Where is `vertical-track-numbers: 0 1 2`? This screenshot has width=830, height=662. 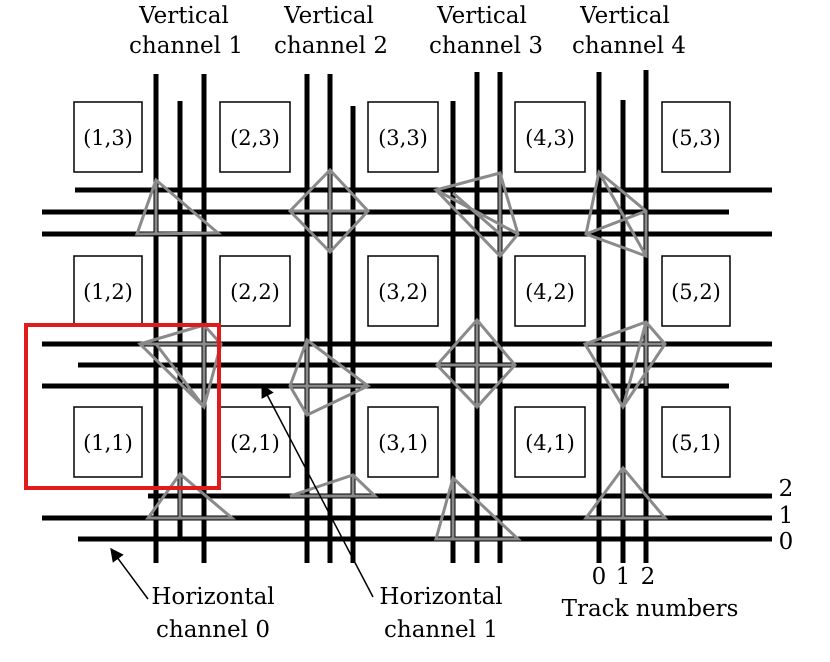
vertical-track-numbers: 0 1 2 is located at coordinates (624, 577).